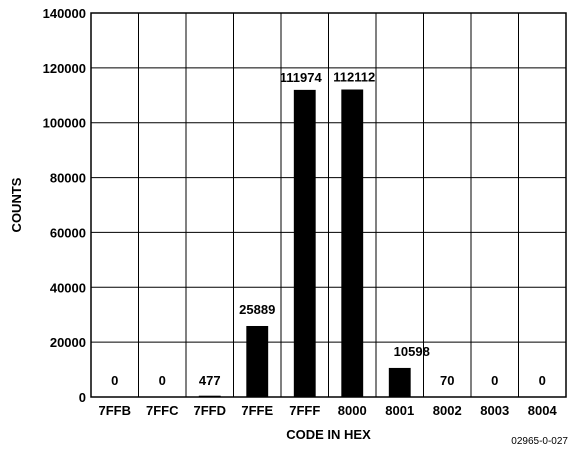  Describe the element at coordinates (304, 243) in the screenshot. I see `bar-7fff` at that location.